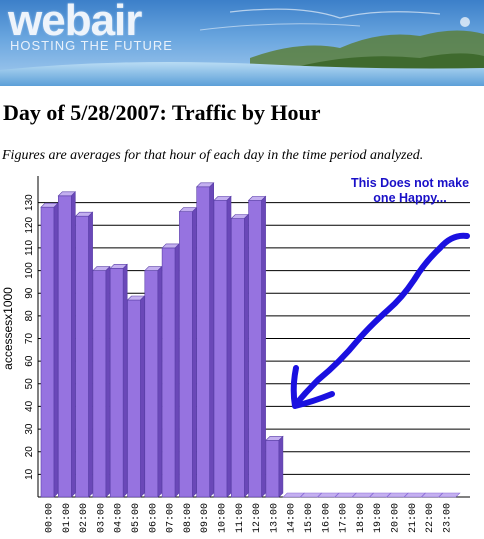  I want to click on annotation-arrow, so click(380, 320).